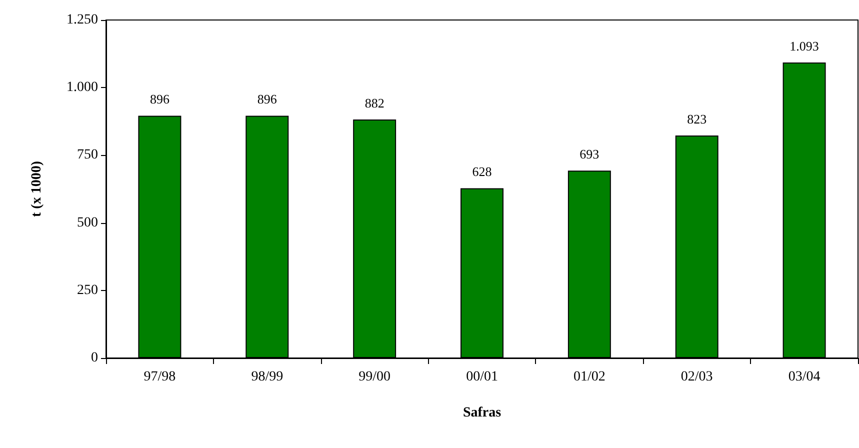  What do you see at coordinates (590, 154) in the screenshot?
I see `data-label: 693` at bounding box center [590, 154].